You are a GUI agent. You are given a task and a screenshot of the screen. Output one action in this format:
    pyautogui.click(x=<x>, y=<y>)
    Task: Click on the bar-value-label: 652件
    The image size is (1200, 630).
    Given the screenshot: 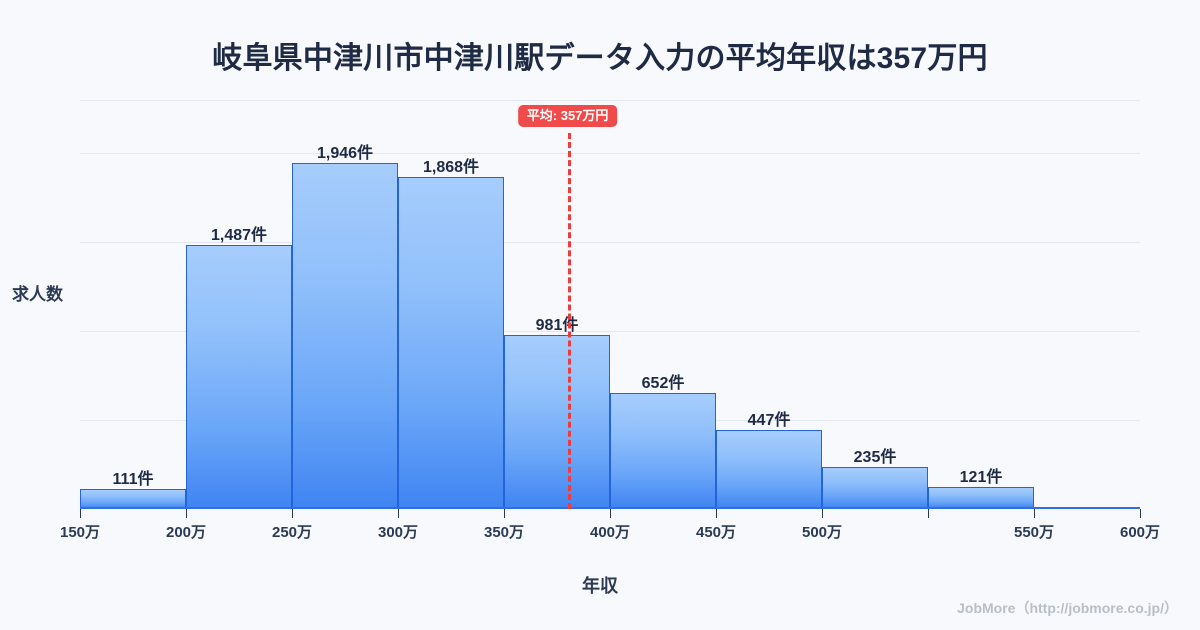 What is the action you would take?
    pyautogui.click(x=663, y=384)
    